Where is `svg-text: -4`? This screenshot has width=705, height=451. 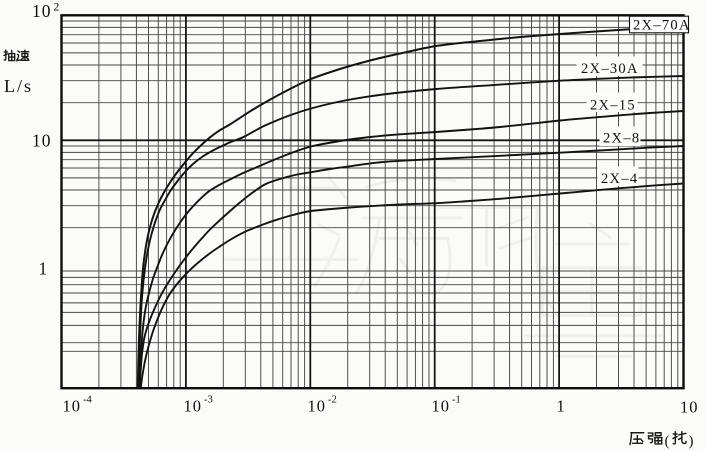 svg-text: -4 is located at coordinates (87, 400).